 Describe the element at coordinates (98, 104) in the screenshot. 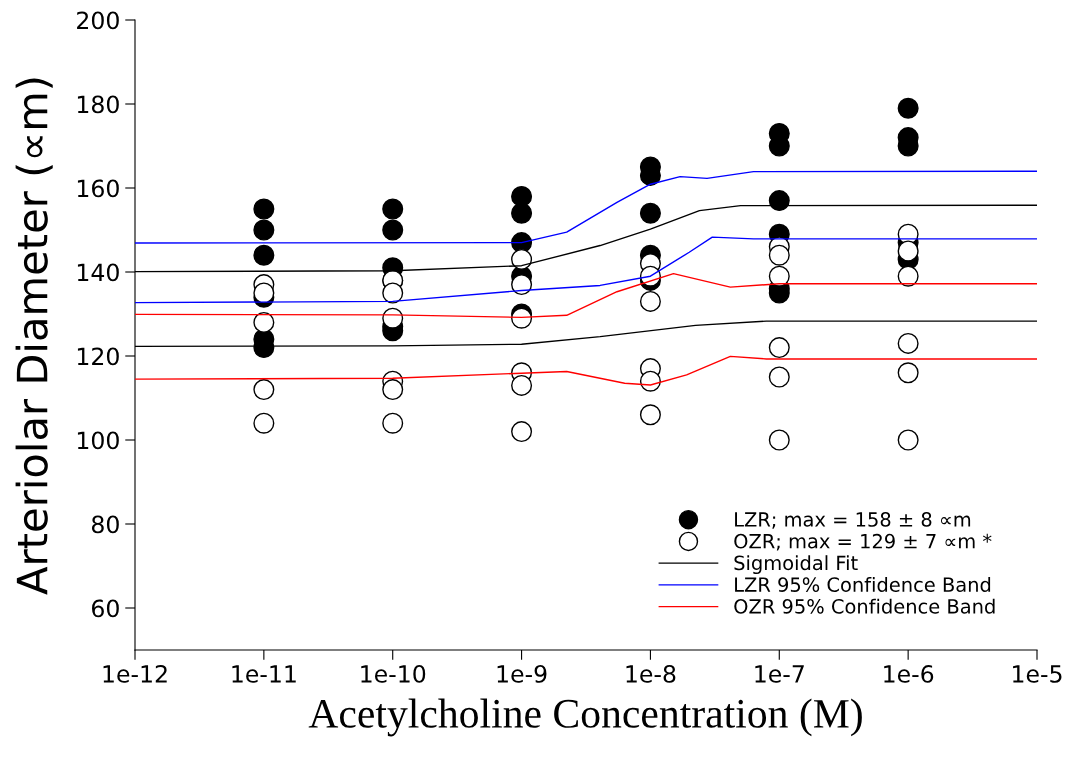

I see `y-tick-label: 180` at that location.